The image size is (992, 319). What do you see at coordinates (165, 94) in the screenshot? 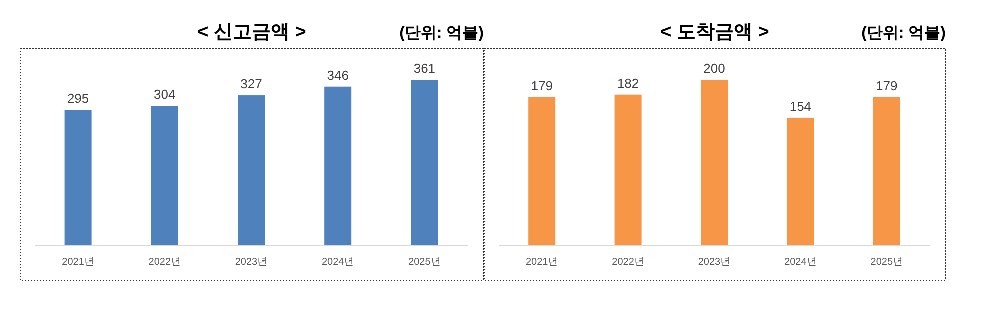
I see `data-label: 304` at bounding box center [165, 94].